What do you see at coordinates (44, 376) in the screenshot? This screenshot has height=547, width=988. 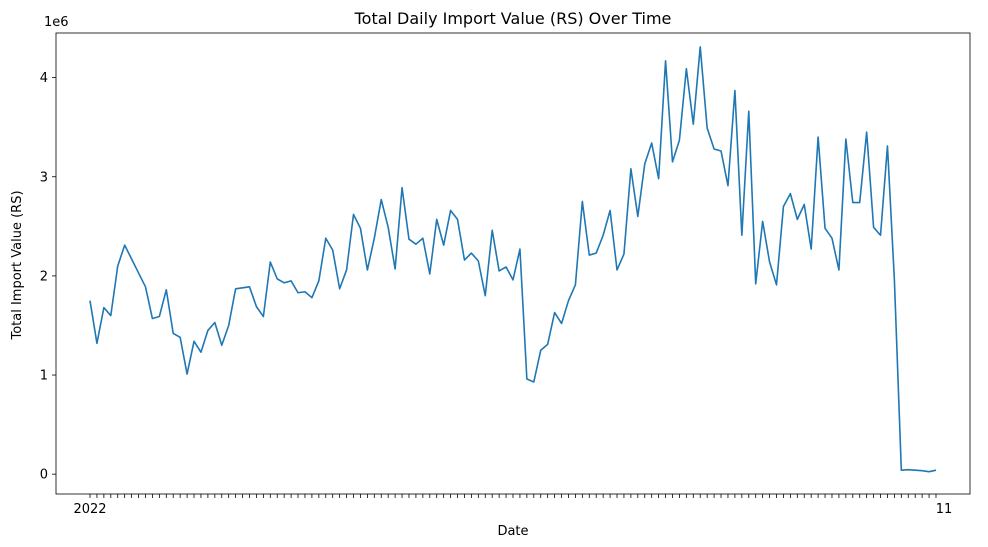 I see `y-tick-label: 1` at bounding box center [44, 376].